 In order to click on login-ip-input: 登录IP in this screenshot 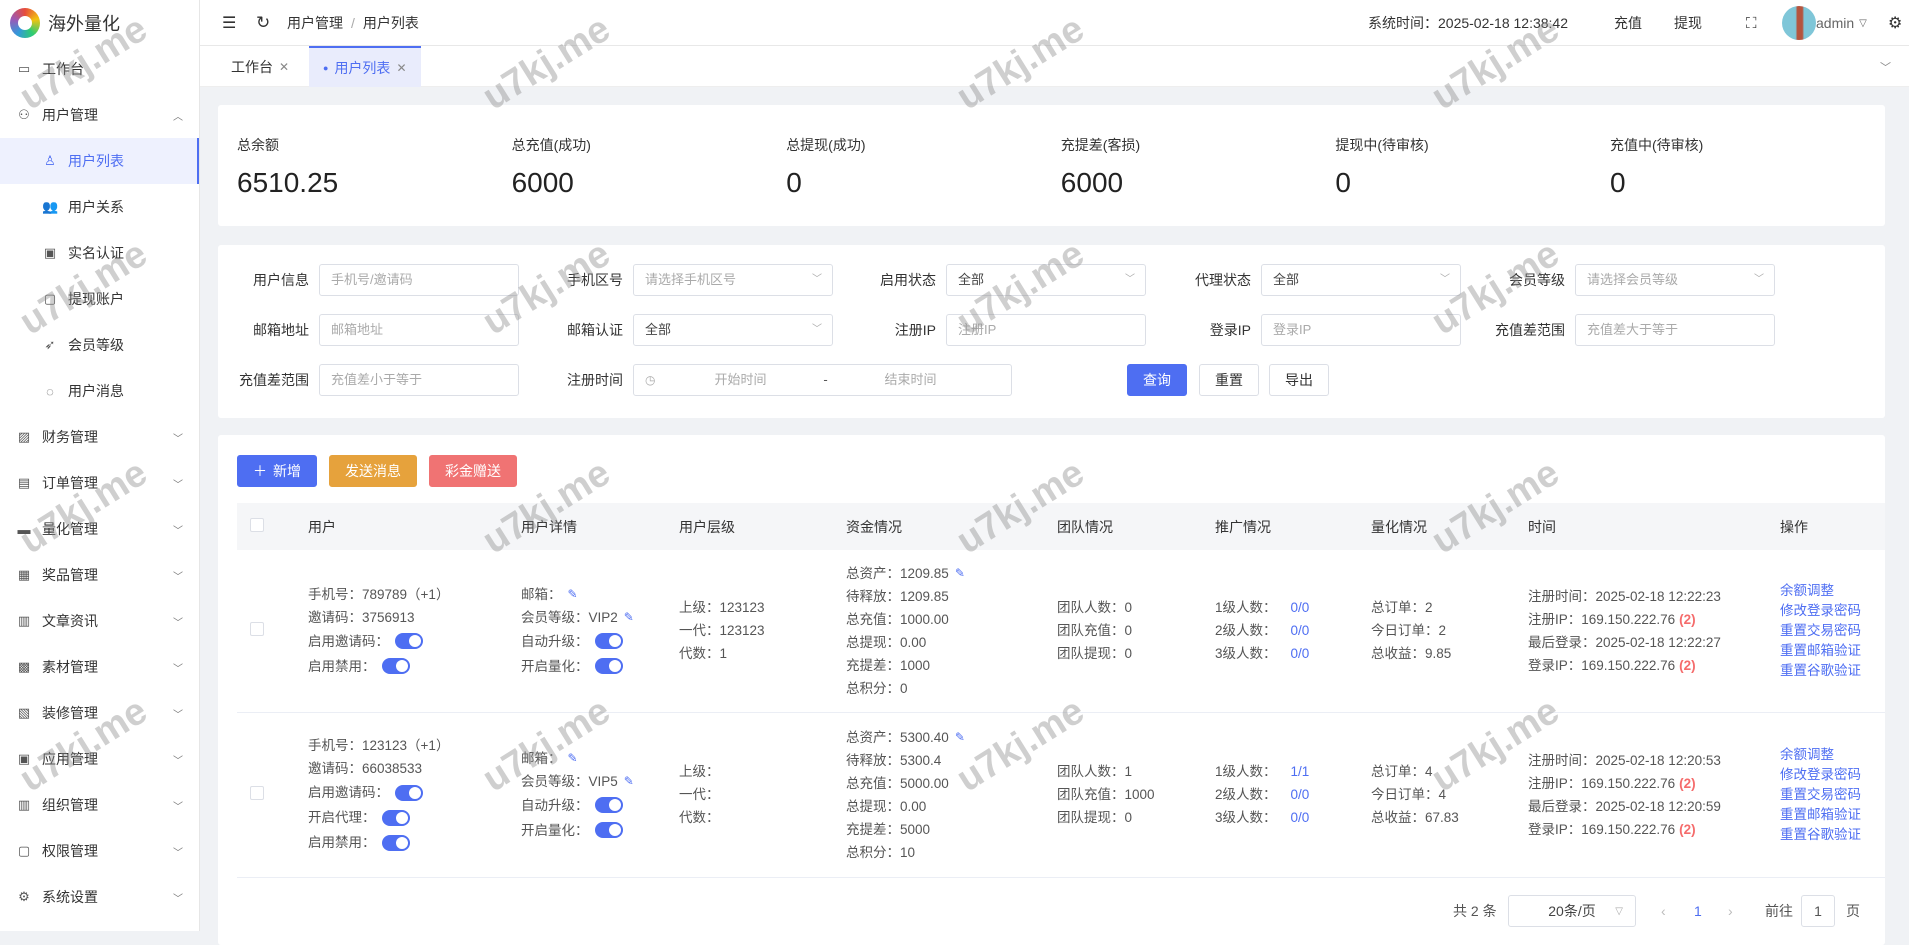, I will do `click(1361, 330)`.